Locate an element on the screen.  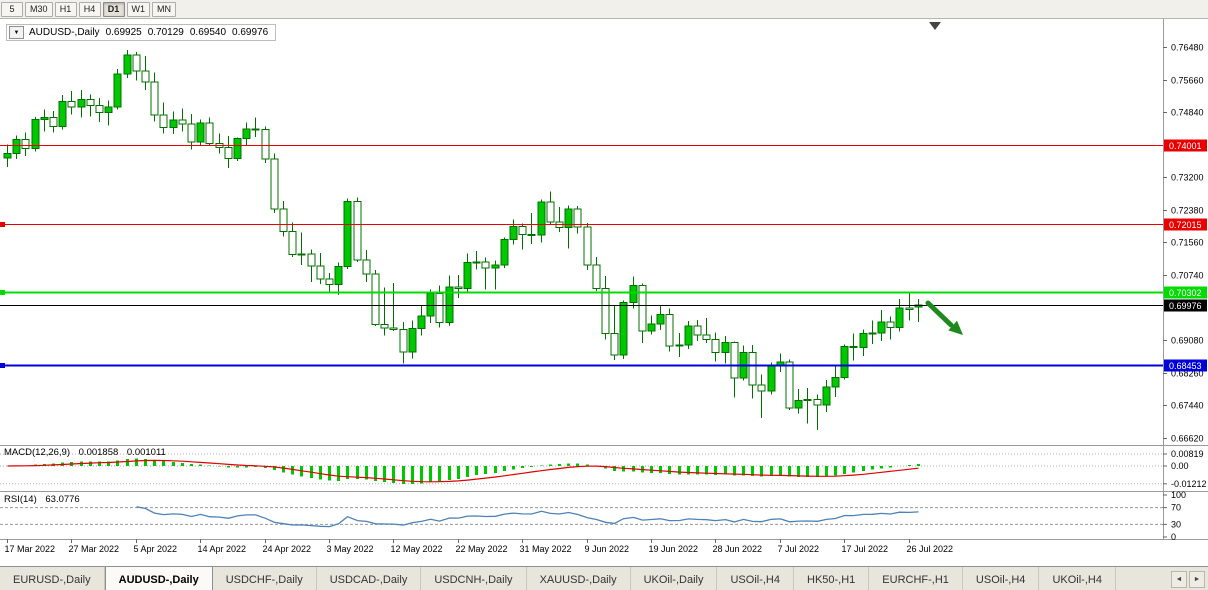
macd-indicator-label: MACD(12,26,9) 0.001858 0.001011 is located at coordinates (85, 452).